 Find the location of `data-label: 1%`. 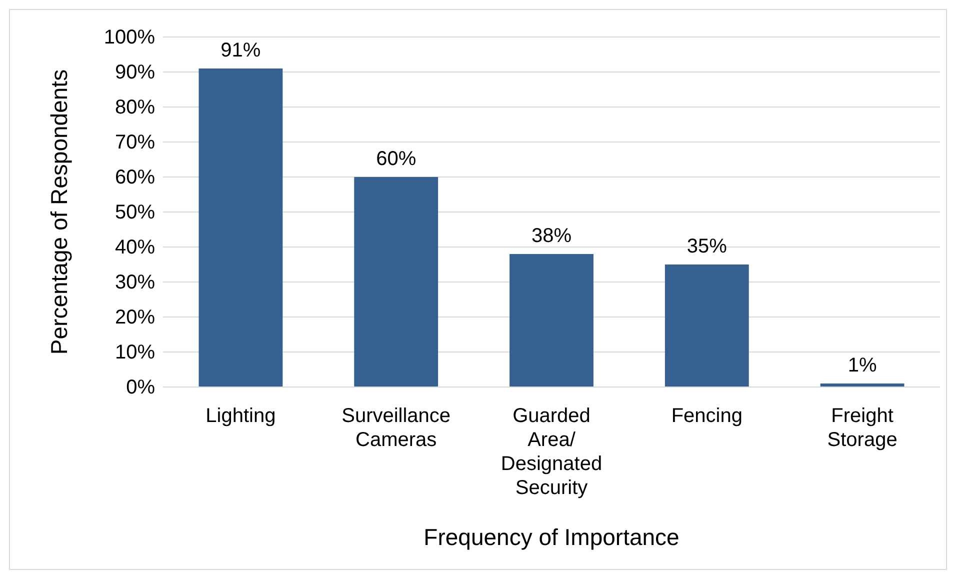

data-label: 1% is located at coordinates (862, 365).